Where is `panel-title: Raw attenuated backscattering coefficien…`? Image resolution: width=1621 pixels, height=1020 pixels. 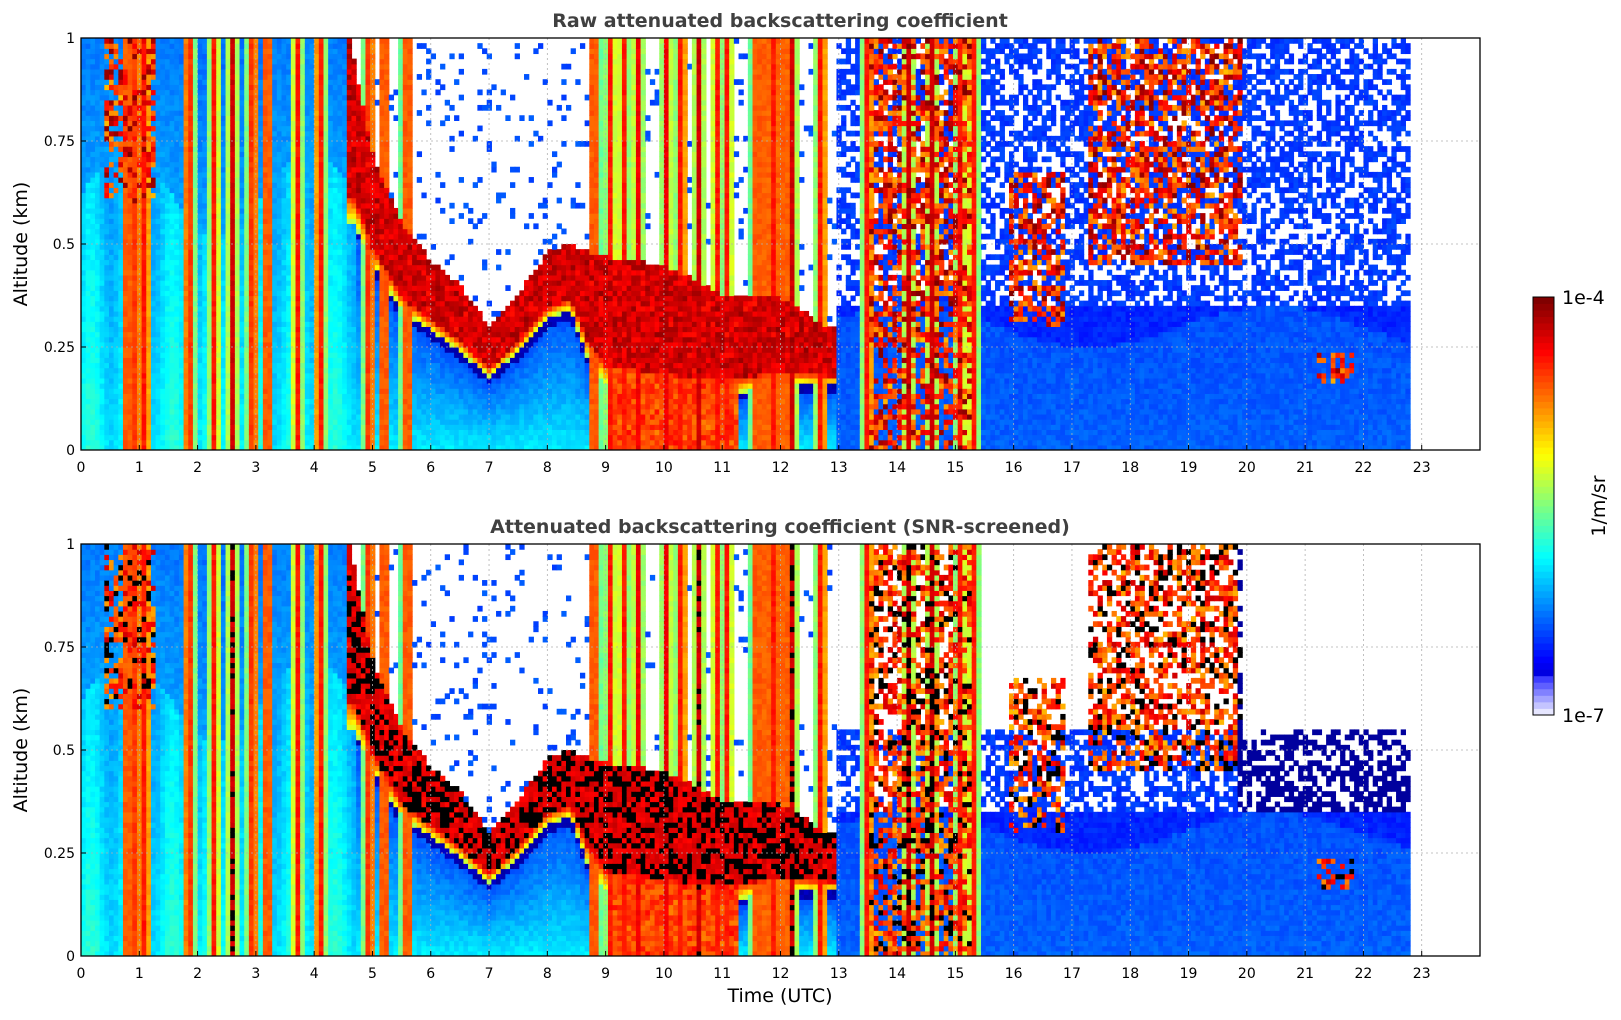 panel-title: Raw attenuated backscattering coefficien… is located at coordinates (780, 21).